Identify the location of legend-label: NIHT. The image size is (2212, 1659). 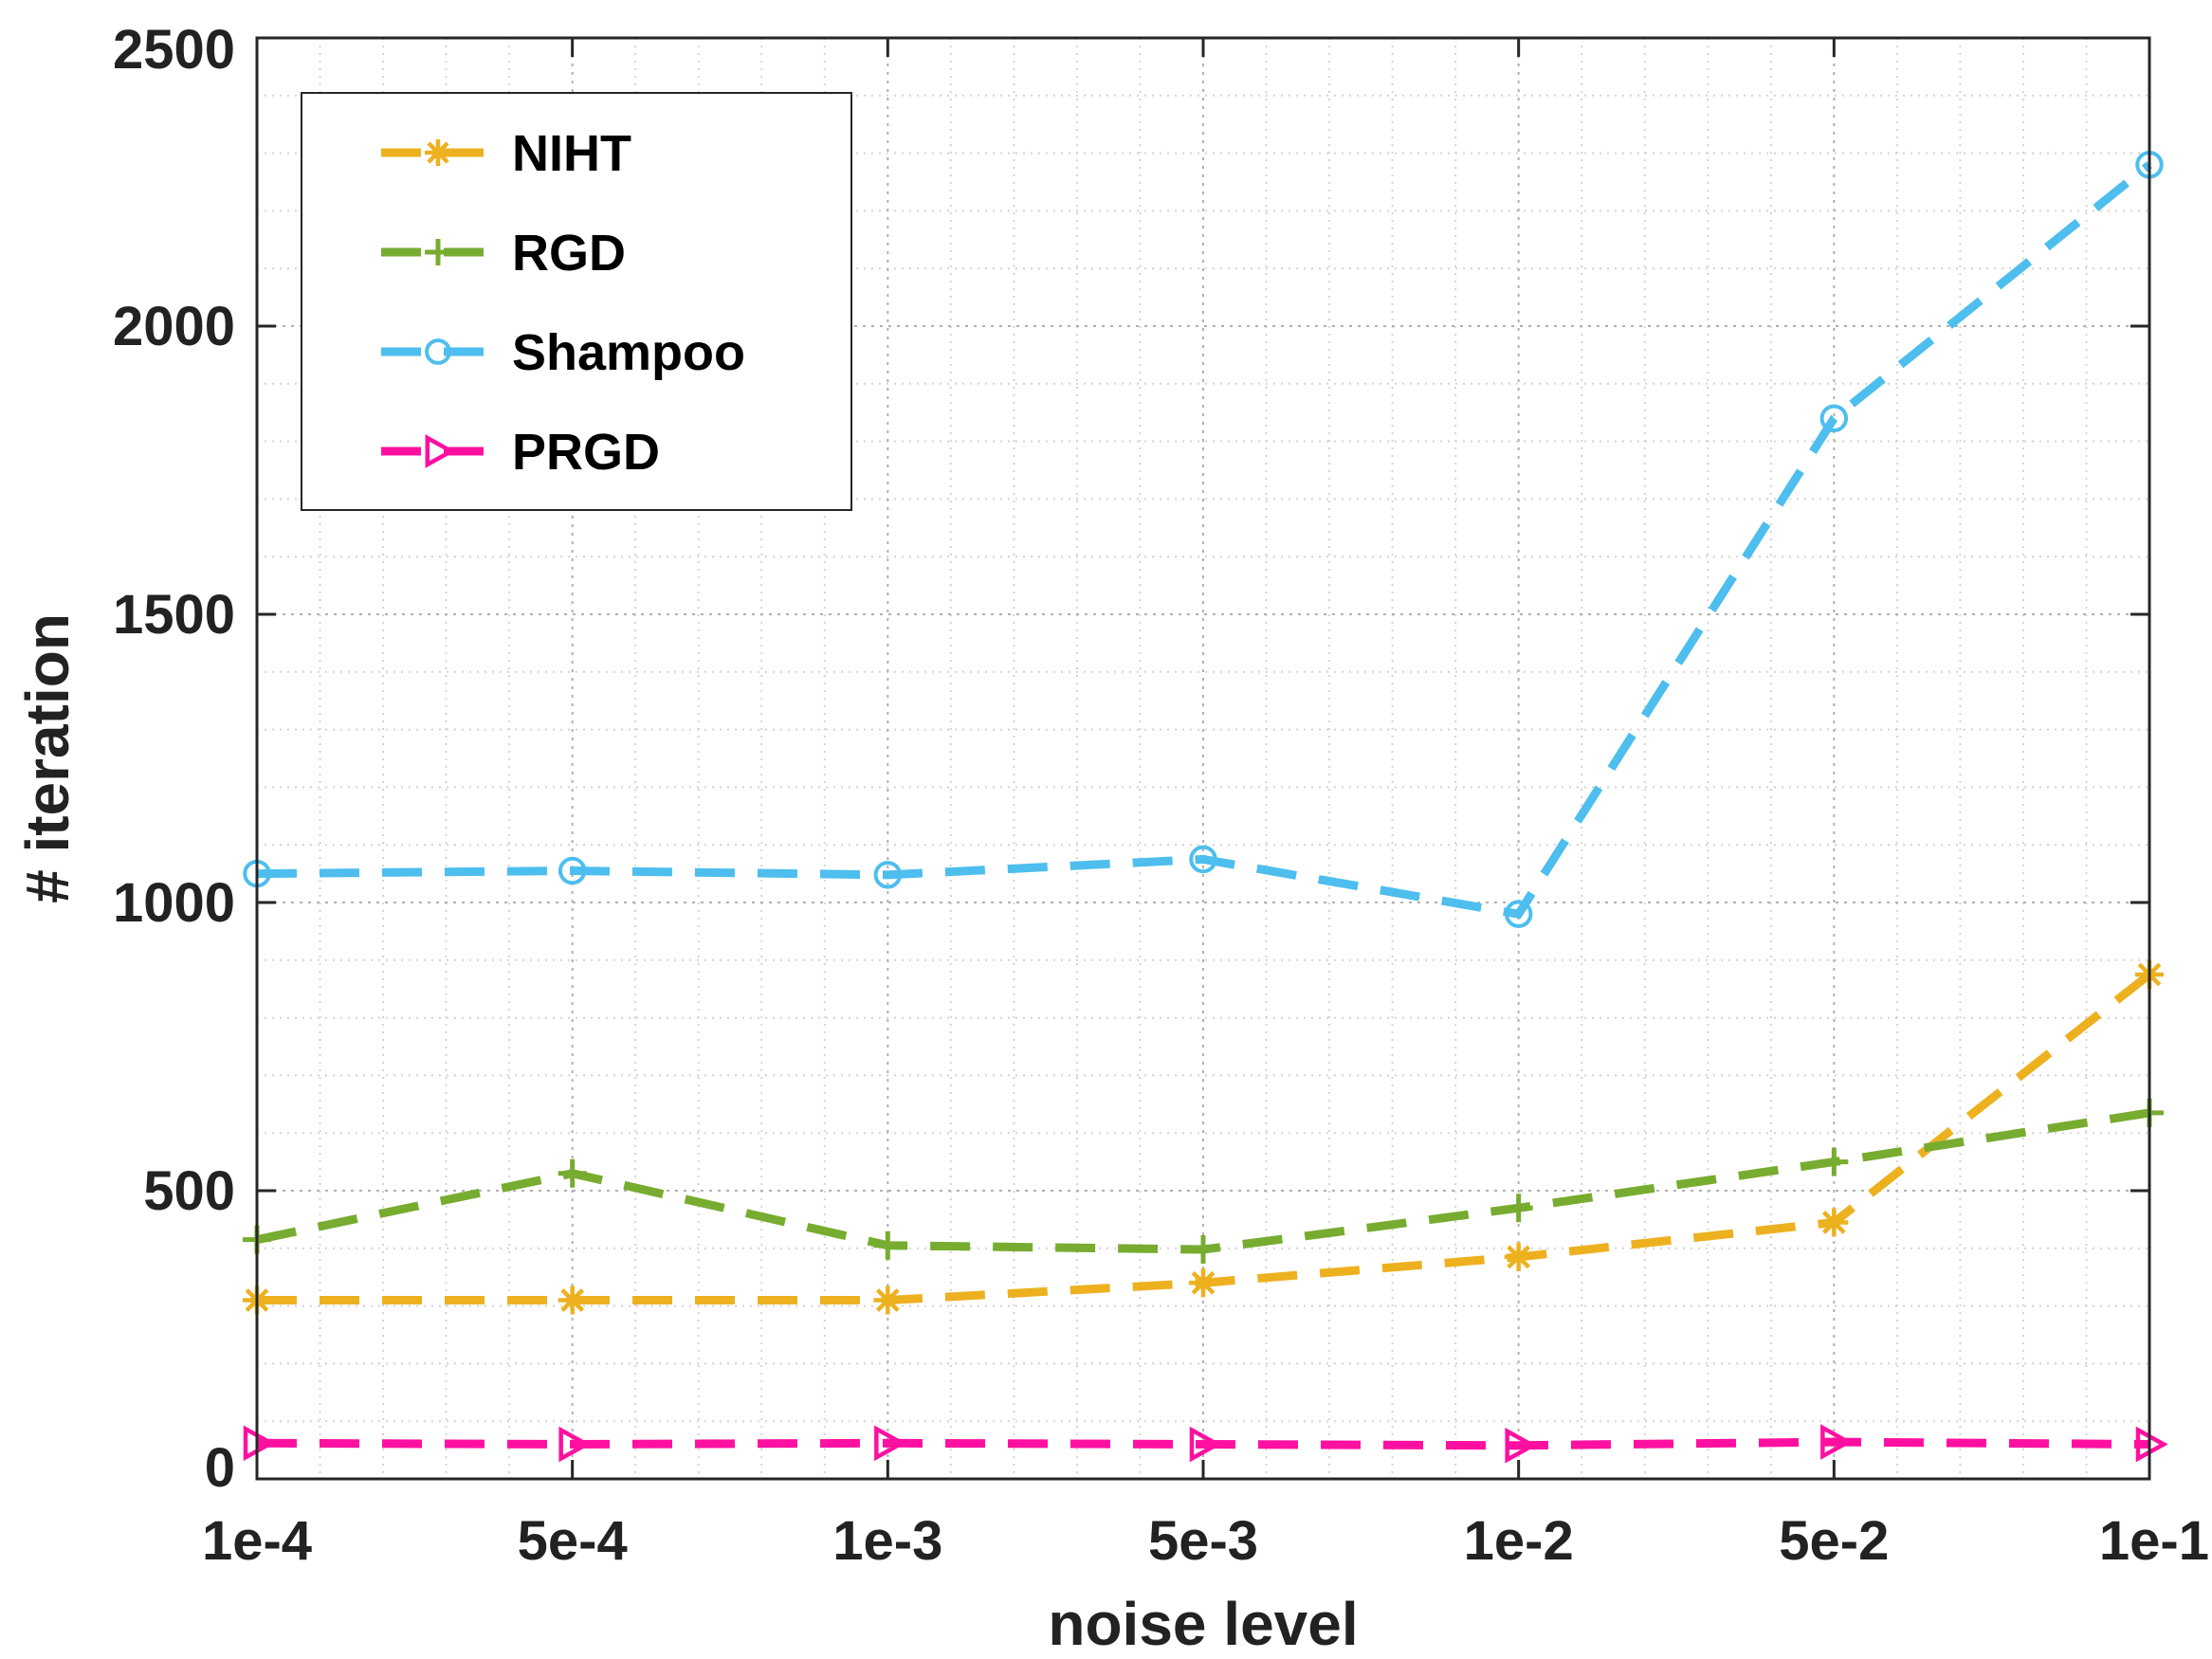
(571, 153).